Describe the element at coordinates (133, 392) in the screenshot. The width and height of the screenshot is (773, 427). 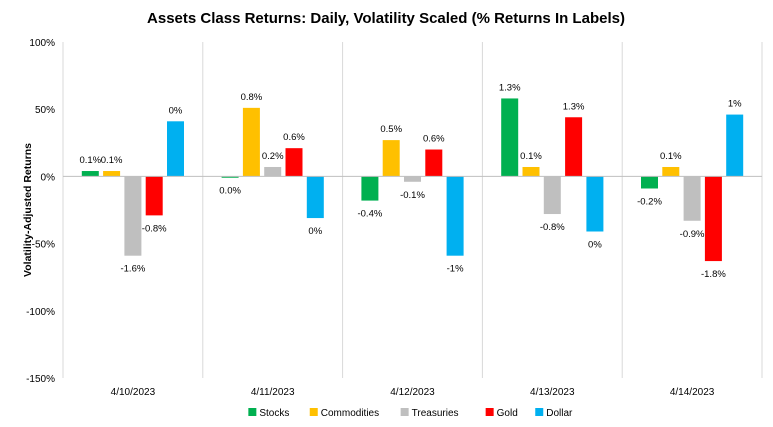
I see `x-tick-label: 4/10/2023` at that location.